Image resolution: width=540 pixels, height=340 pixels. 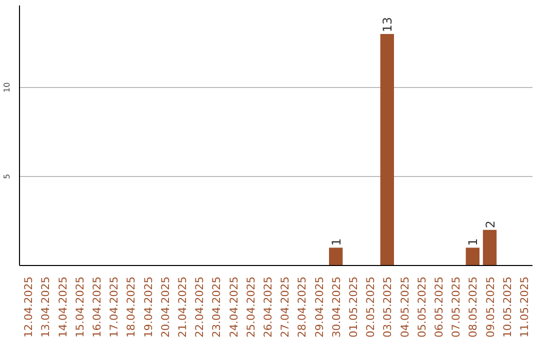 I want to click on x-tick-label: 08.05.2025, so click(x=473, y=307).